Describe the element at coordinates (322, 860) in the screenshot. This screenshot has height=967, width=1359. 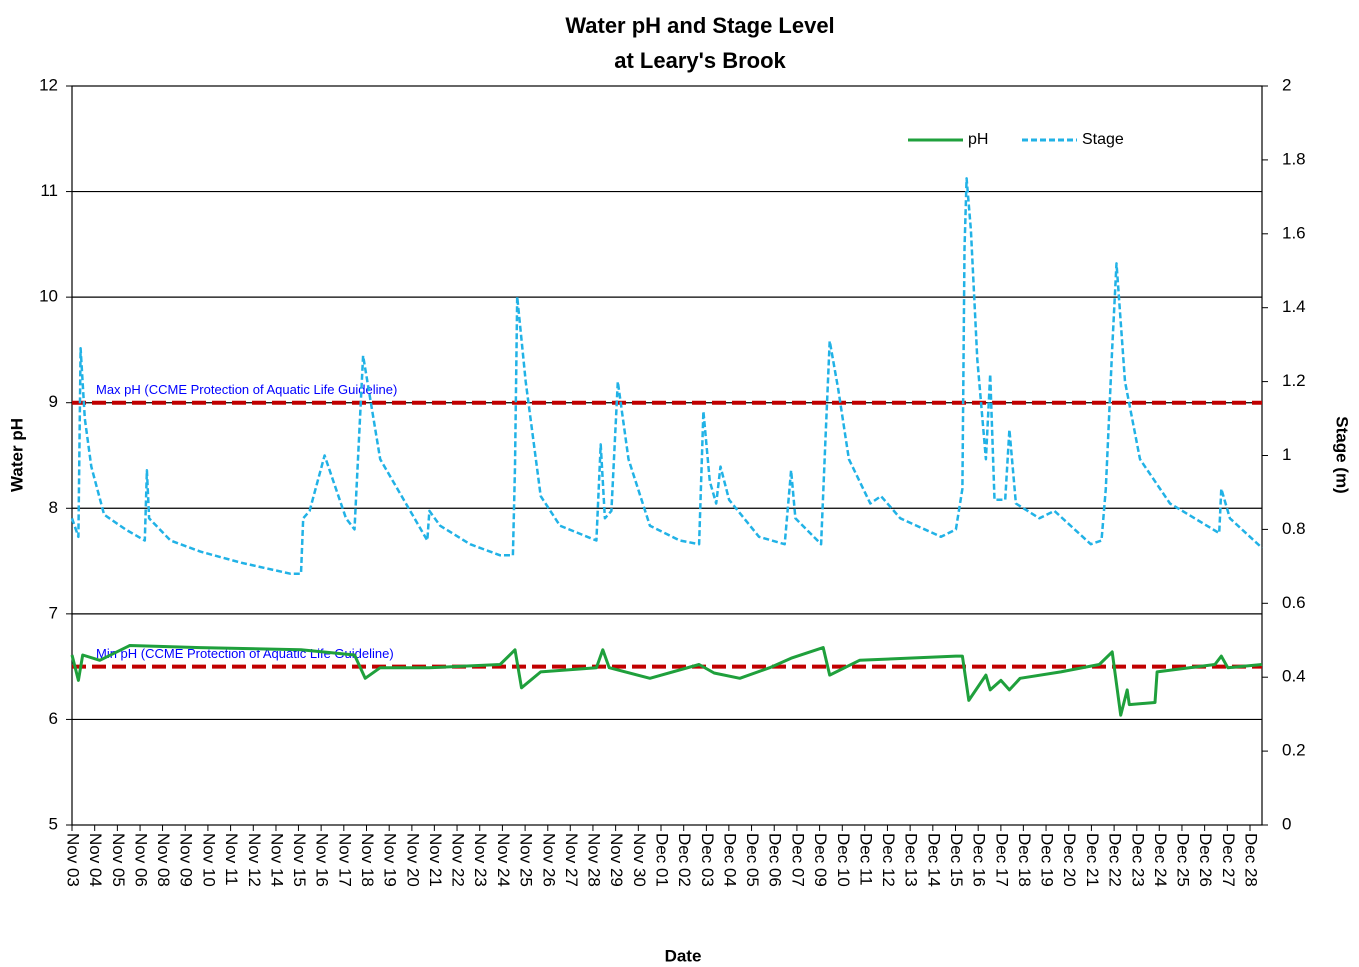
I see `x-tick-label: Nov 16` at that location.